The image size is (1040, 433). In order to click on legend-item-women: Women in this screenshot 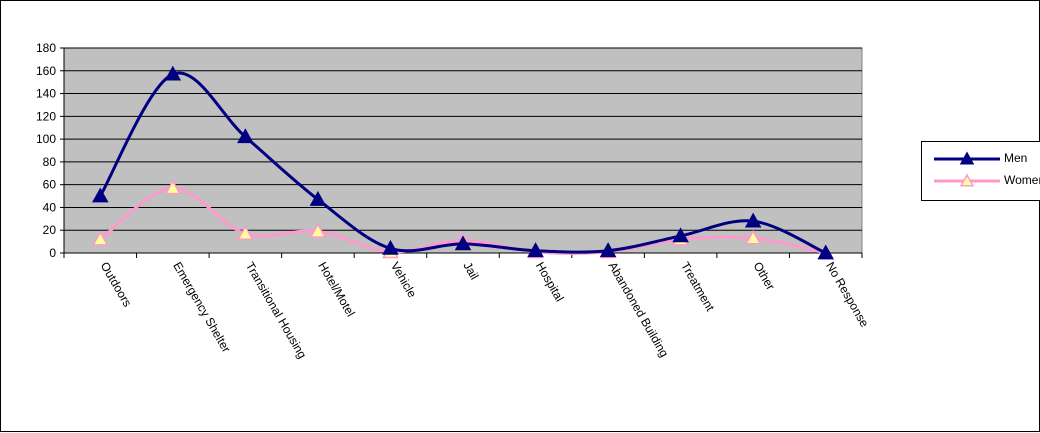, I will do `click(981, 181)`.